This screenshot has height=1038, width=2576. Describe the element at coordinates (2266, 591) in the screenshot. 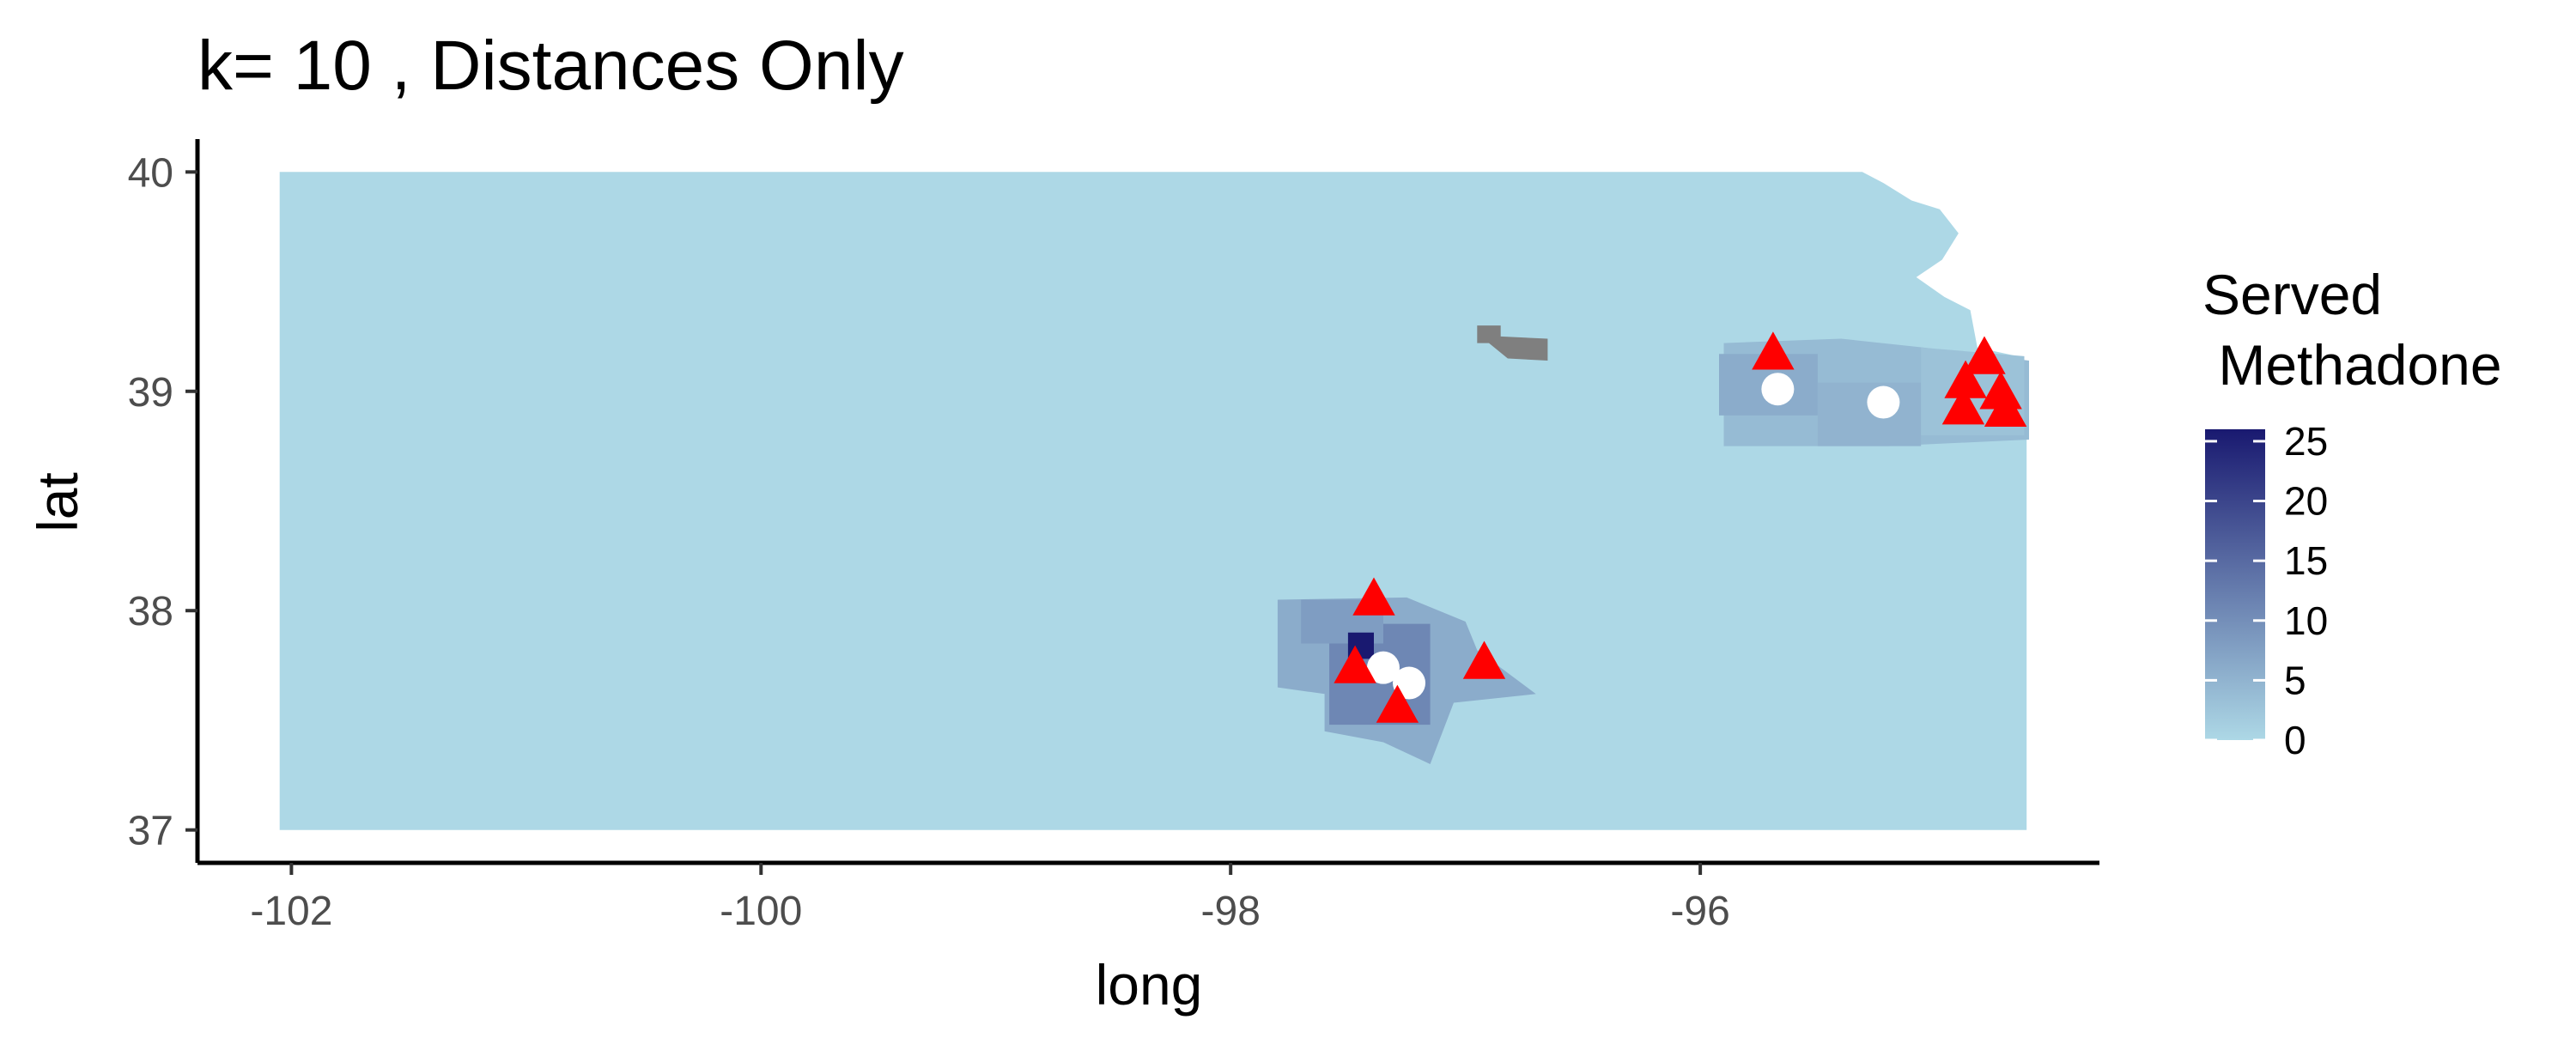

I see `legend-ticks: 0 5 10 15 20 25` at that location.